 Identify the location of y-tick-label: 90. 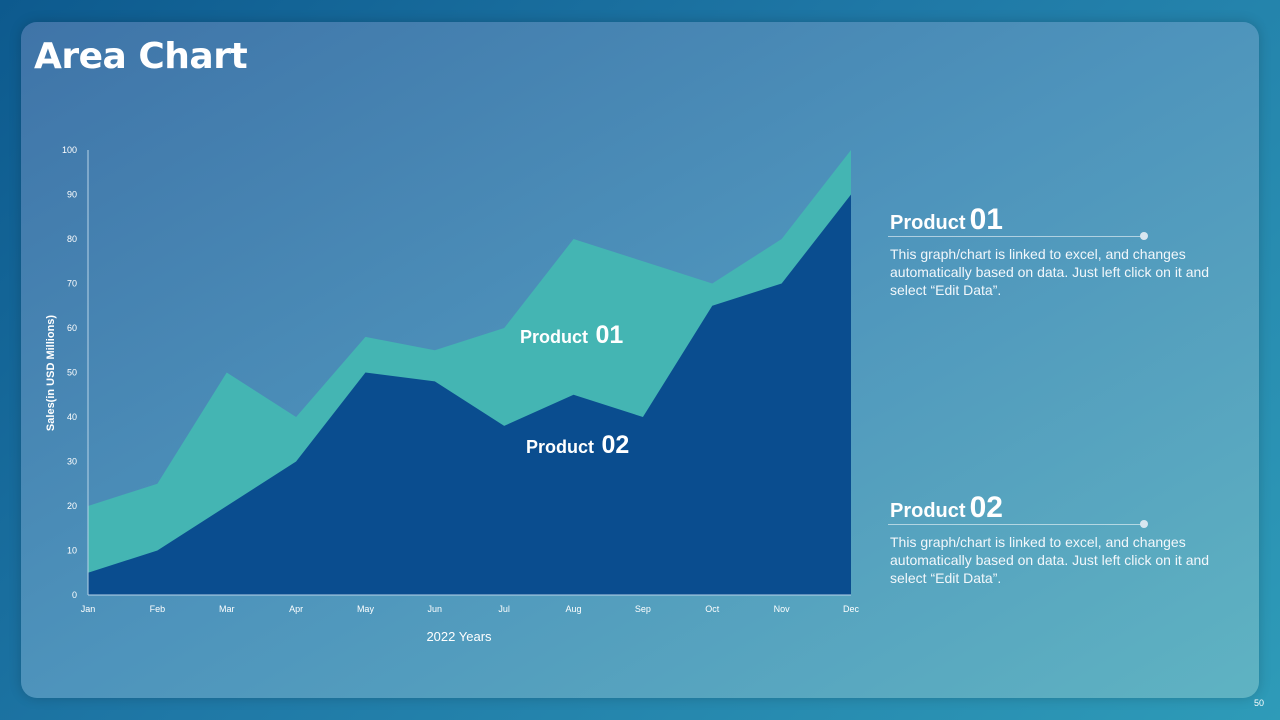
(72, 195).